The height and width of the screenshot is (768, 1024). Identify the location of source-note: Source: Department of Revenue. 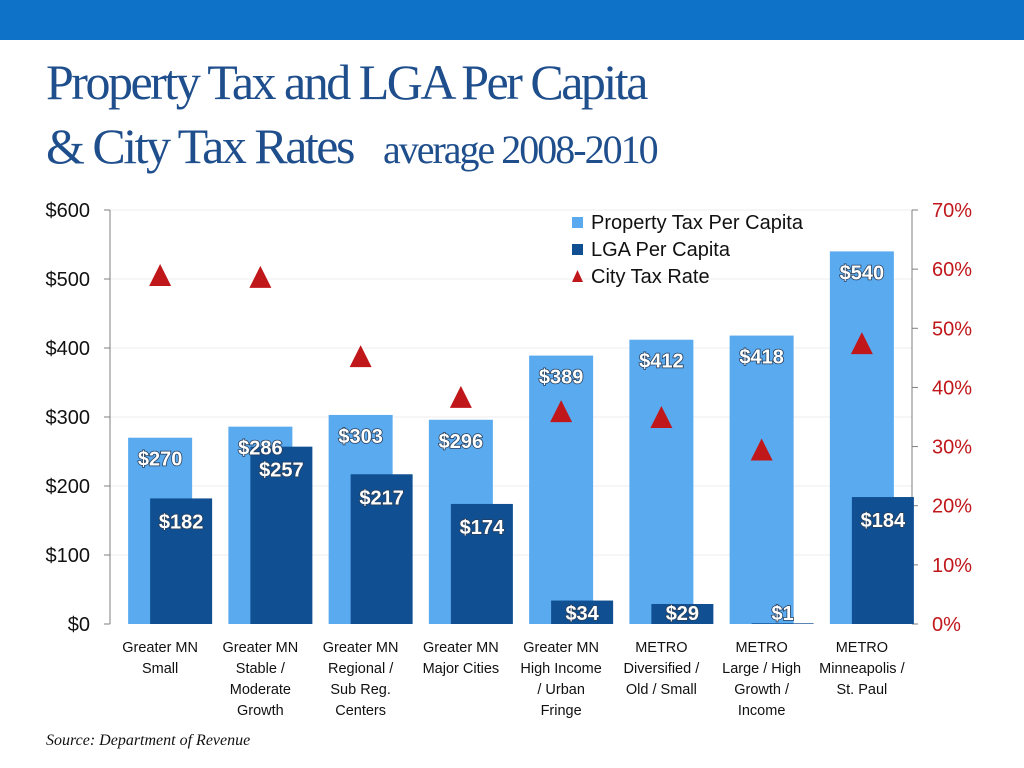
(148, 740).